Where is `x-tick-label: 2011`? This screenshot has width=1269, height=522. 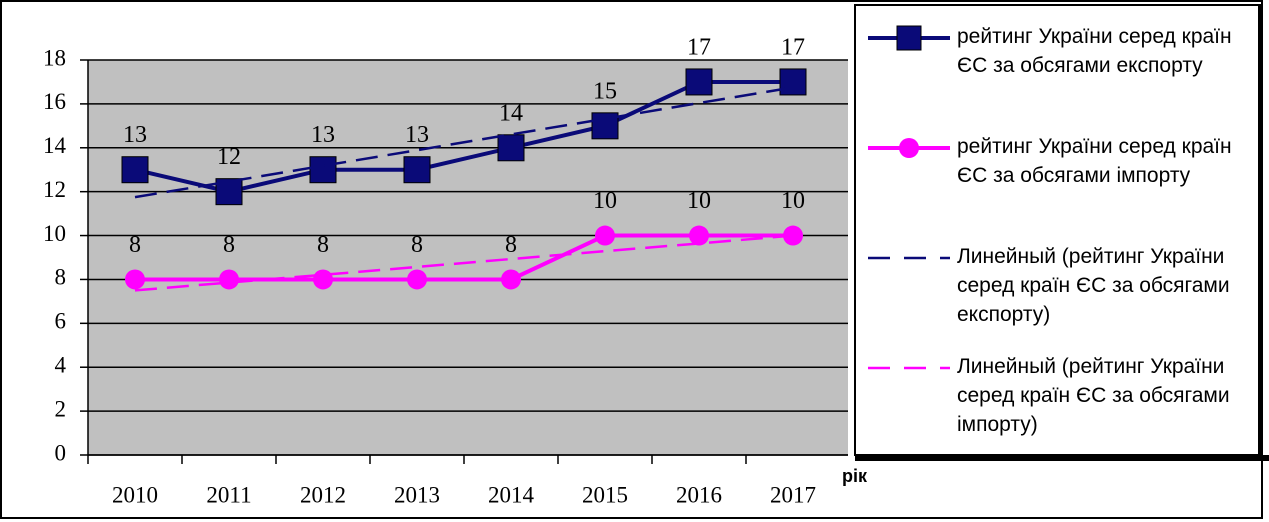 x-tick-label: 2011 is located at coordinates (228, 494).